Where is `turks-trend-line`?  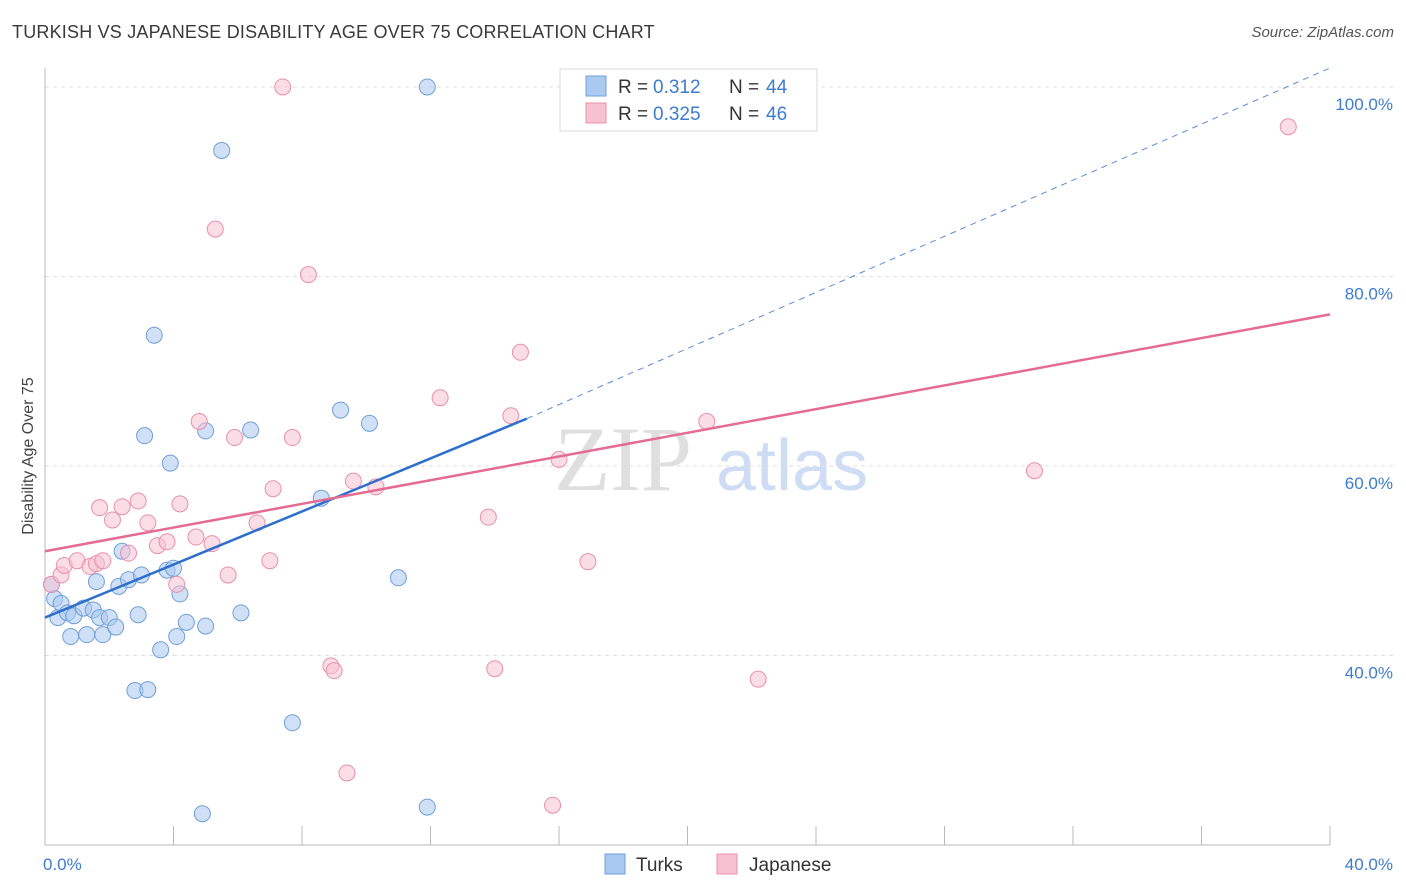
turks-trend-line is located at coordinates (286, 518).